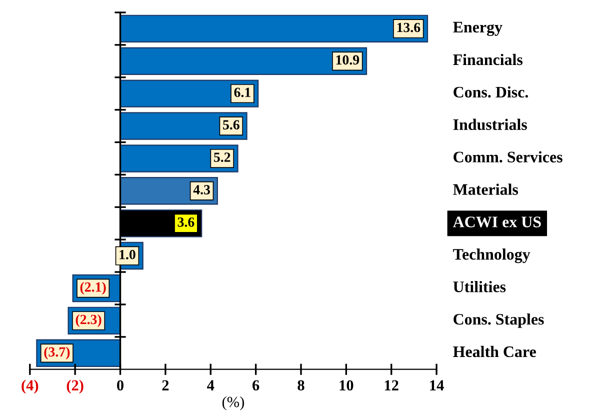  I want to click on y-tick-label: Health Care, so click(494, 352).